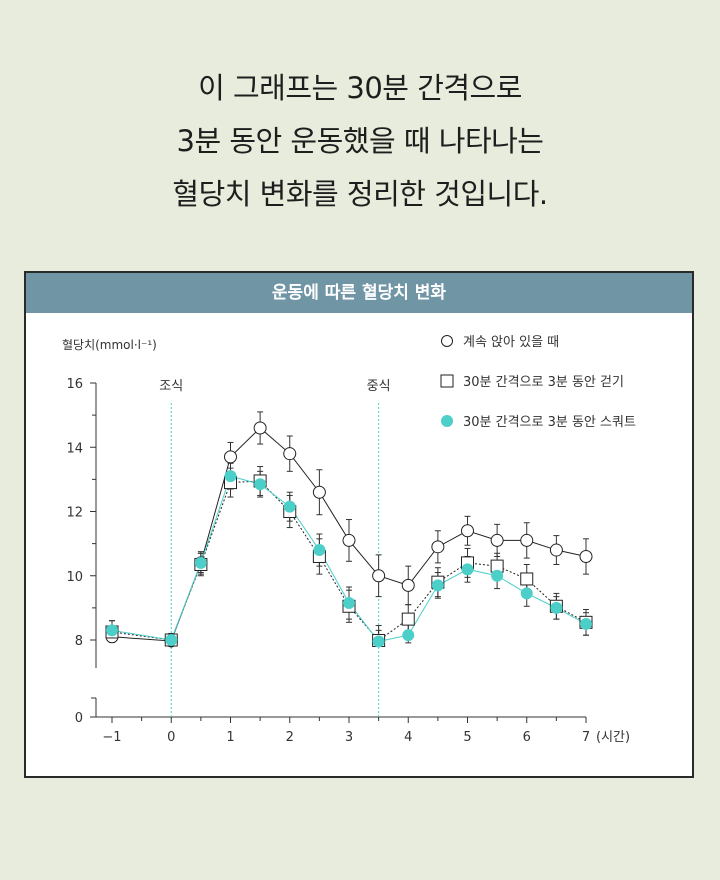 The image size is (720, 880). I want to click on headline-line-1: 이 그래프는 30분 간격으로, so click(360, 88).